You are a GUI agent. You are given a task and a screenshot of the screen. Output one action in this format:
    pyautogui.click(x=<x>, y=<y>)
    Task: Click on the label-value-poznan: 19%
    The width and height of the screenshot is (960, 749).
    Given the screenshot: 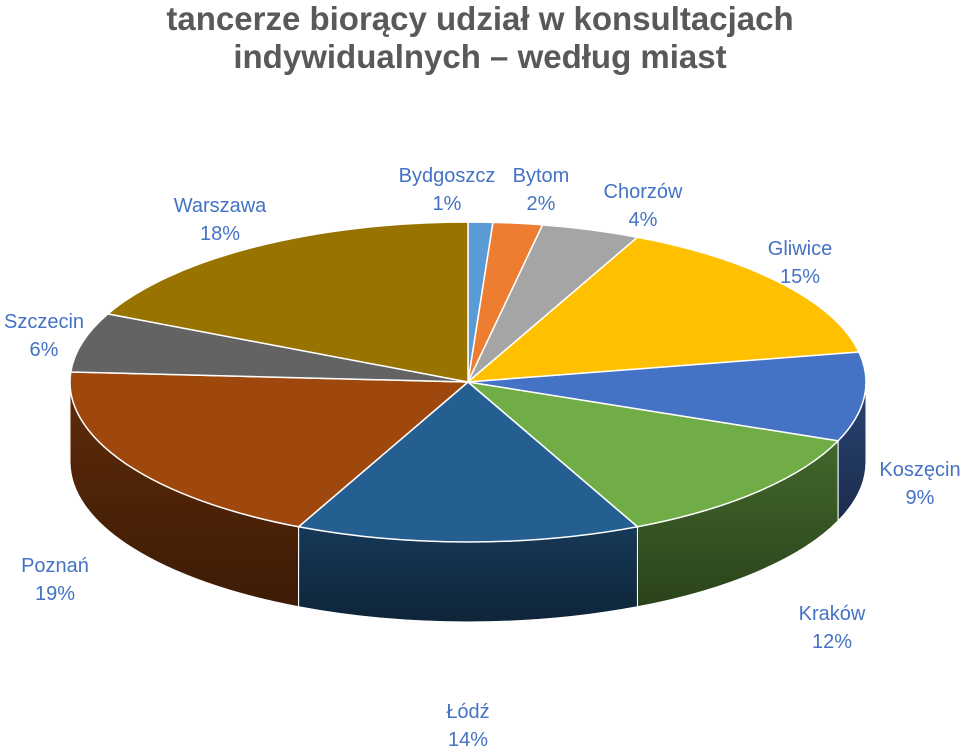 What is the action you would take?
    pyautogui.click(x=55, y=594)
    